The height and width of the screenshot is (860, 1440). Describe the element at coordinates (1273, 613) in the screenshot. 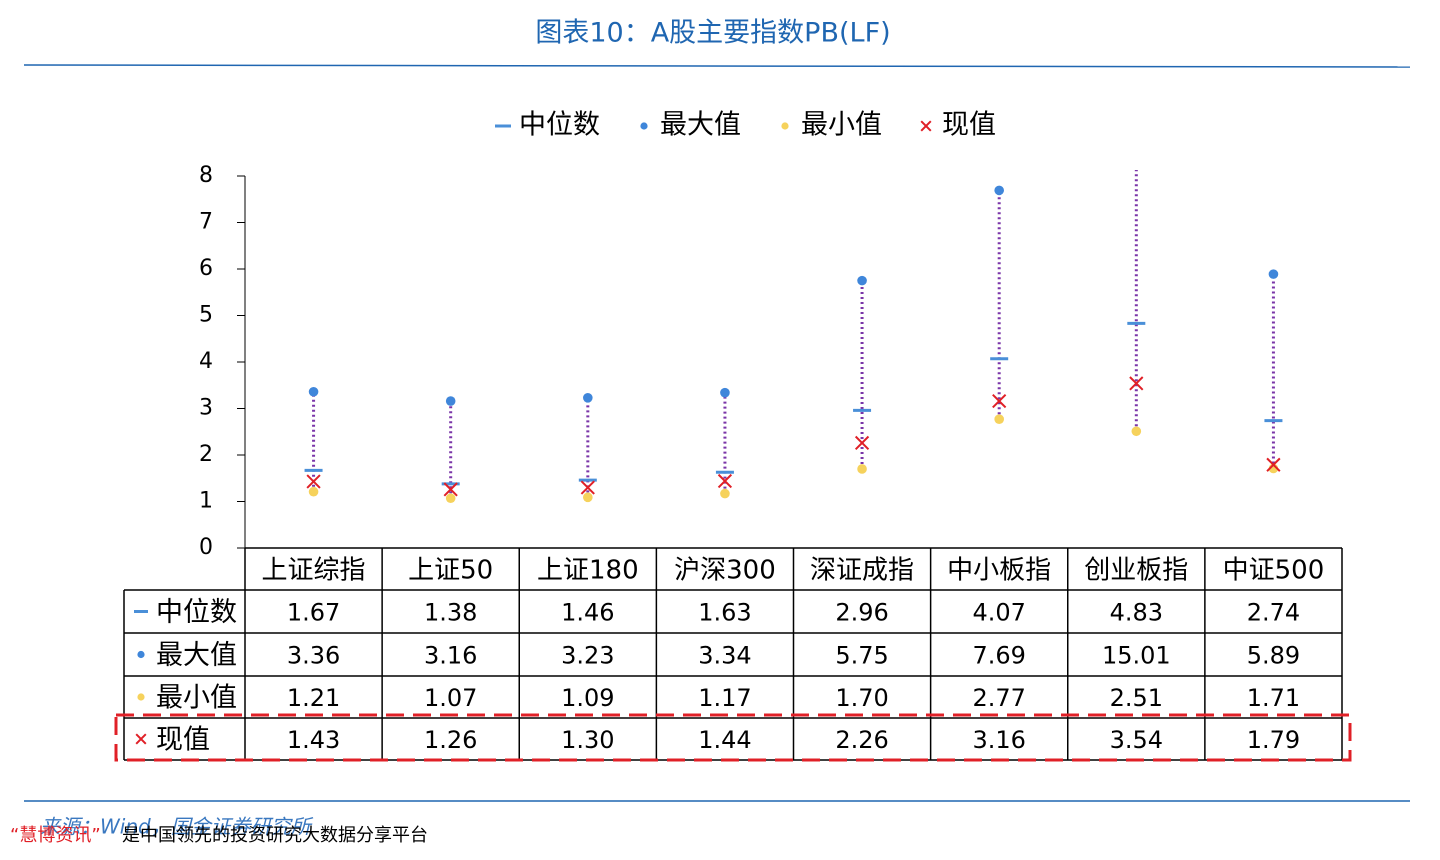

I see `table-value: 2.74` at that location.